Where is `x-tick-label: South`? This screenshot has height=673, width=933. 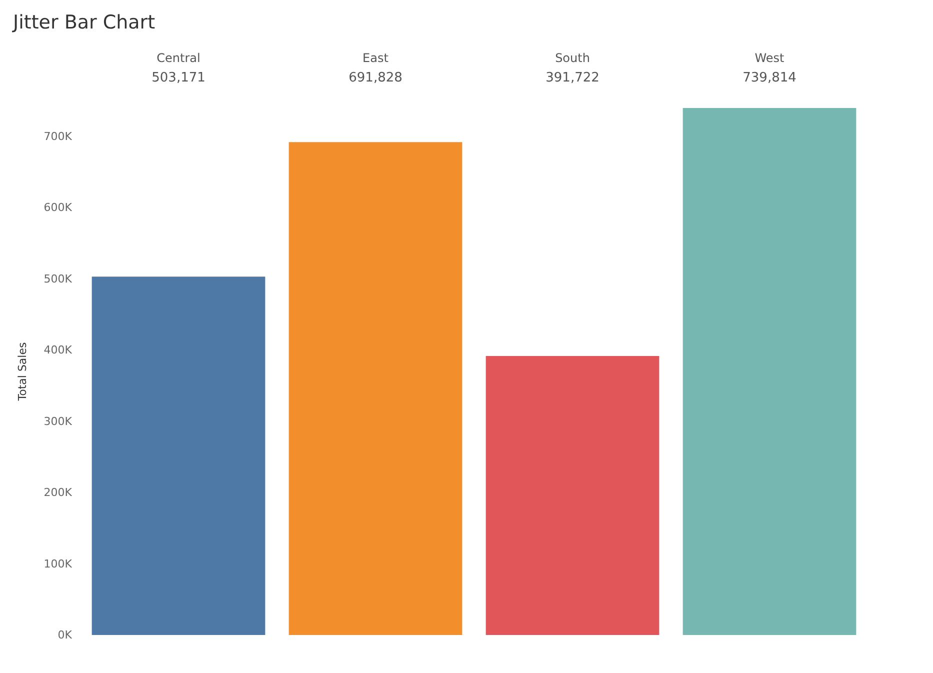
x-tick-label: South is located at coordinates (572, 58).